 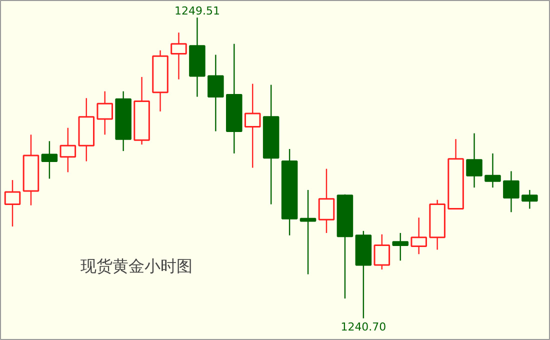 What do you see at coordinates (197, 11) in the screenshot?
I see `annotation: 1249.51` at bounding box center [197, 11].